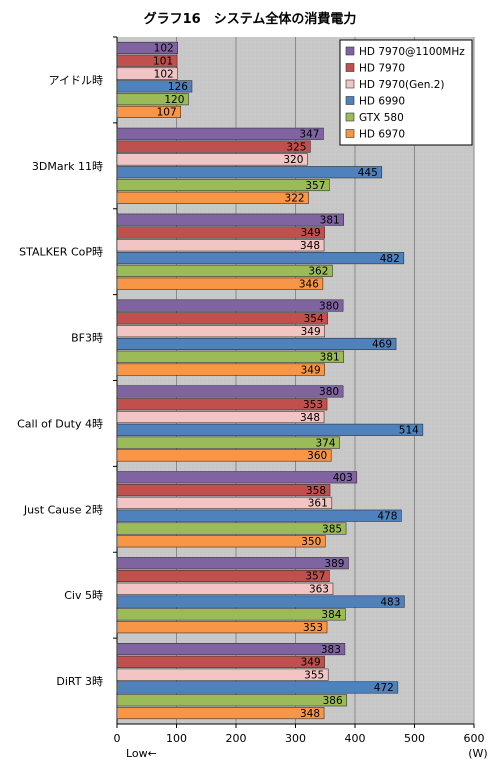 The width and height of the screenshot is (500, 770). Describe the element at coordinates (83, 595) in the screenshot. I see `category-label: Civ 5時` at that location.